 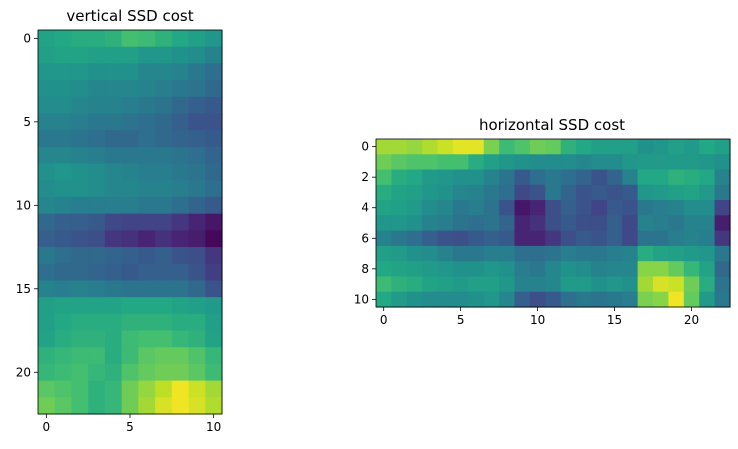 I want to click on x-tick-label: 0, so click(x=384, y=320).